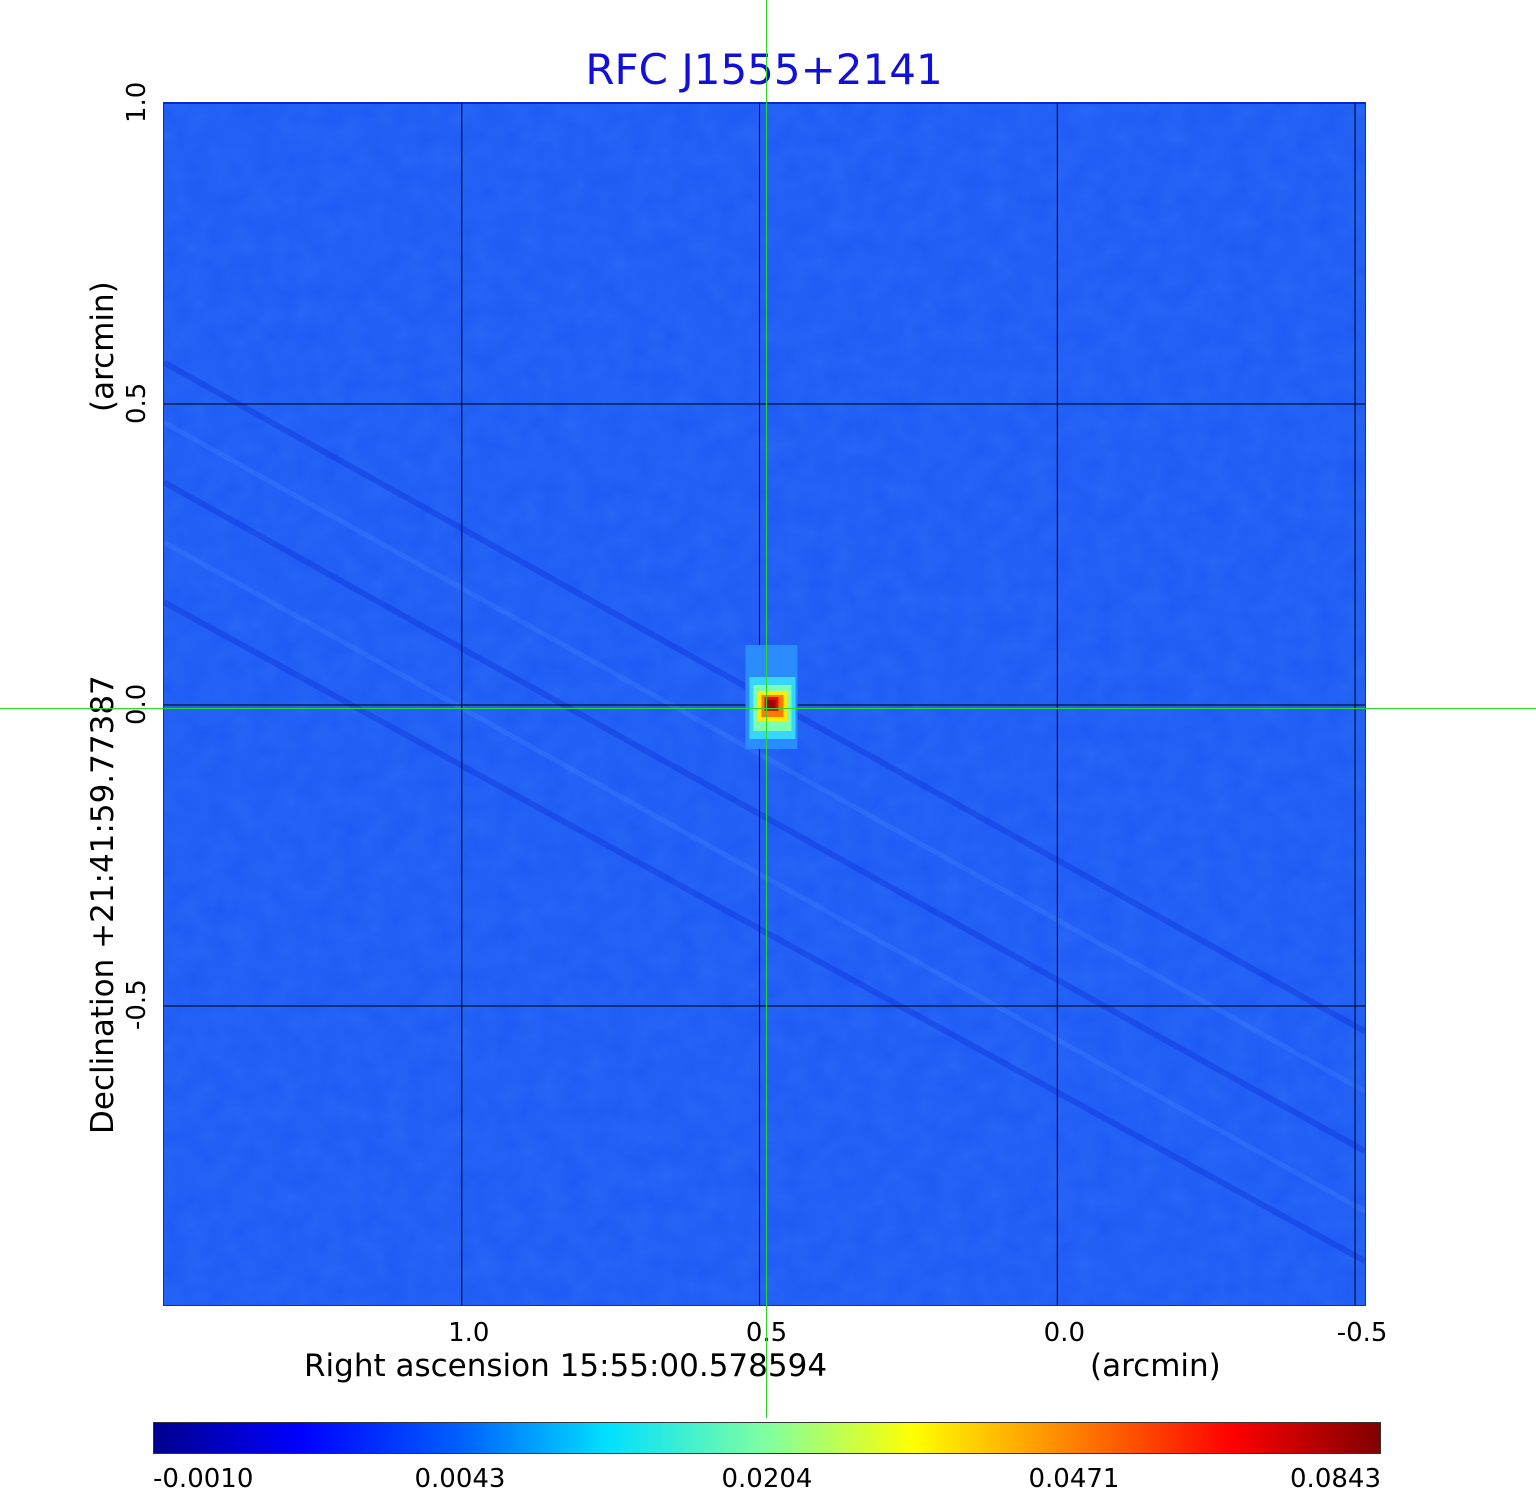 The image size is (1536, 1511). Describe the element at coordinates (203, 1479) in the screenshot. I see `colorbar-tick-label: -0.0010` at that location.